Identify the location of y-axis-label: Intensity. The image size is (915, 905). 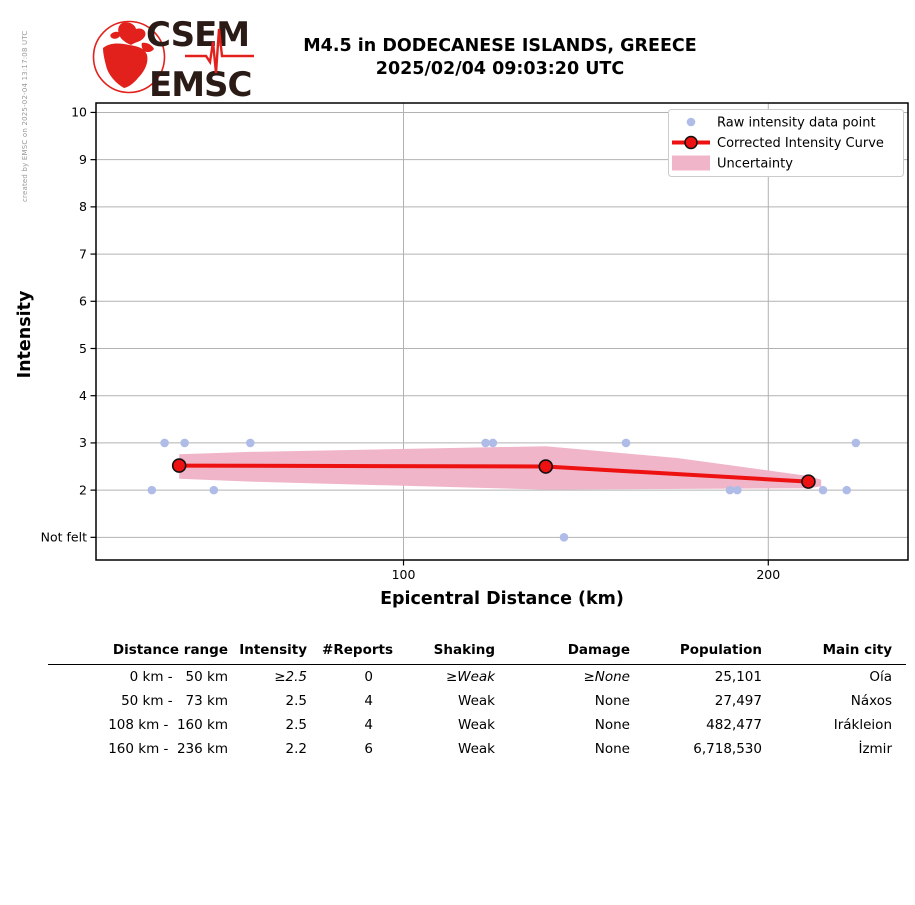
(25, 334).